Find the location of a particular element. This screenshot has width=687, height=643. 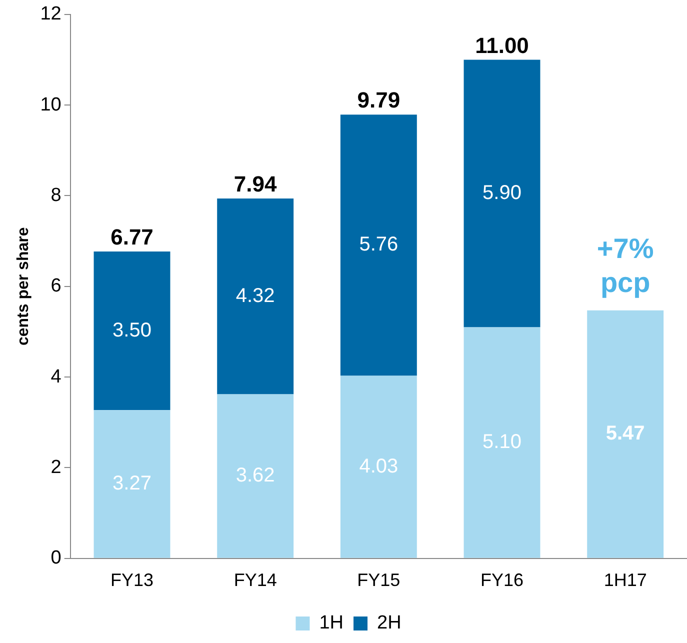

data-label: 4.03 is located at coordinates (378, 466).